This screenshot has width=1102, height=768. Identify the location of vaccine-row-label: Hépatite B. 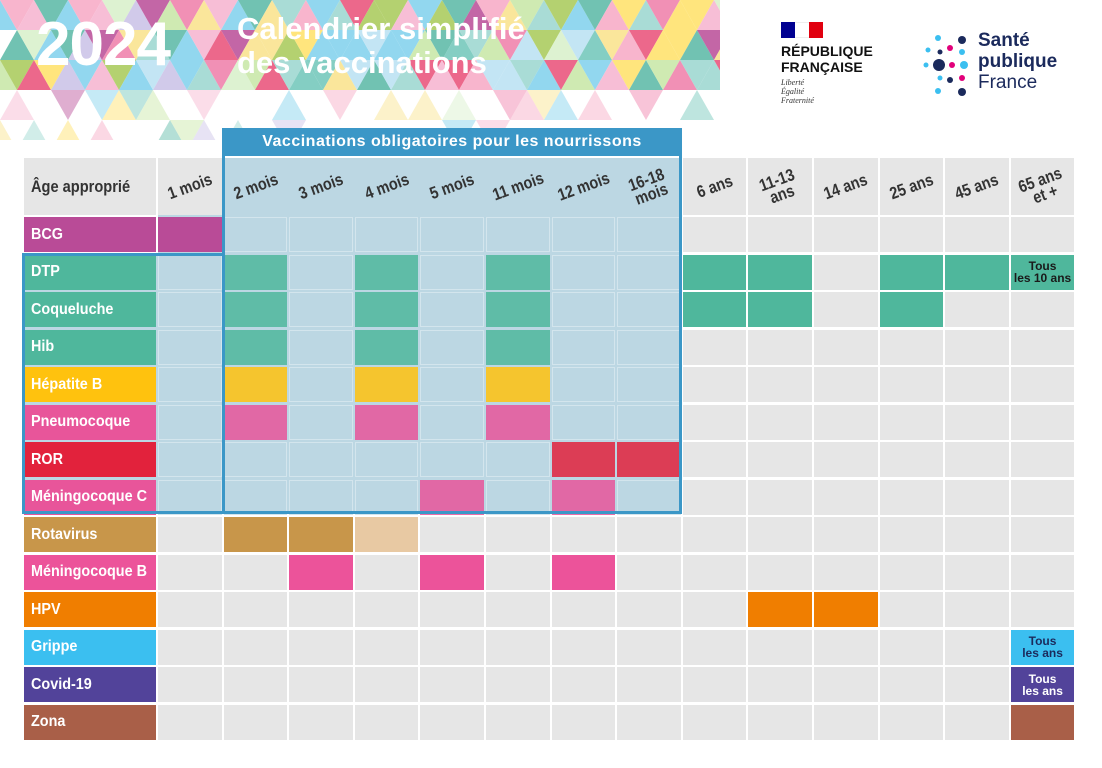
(90, 384).